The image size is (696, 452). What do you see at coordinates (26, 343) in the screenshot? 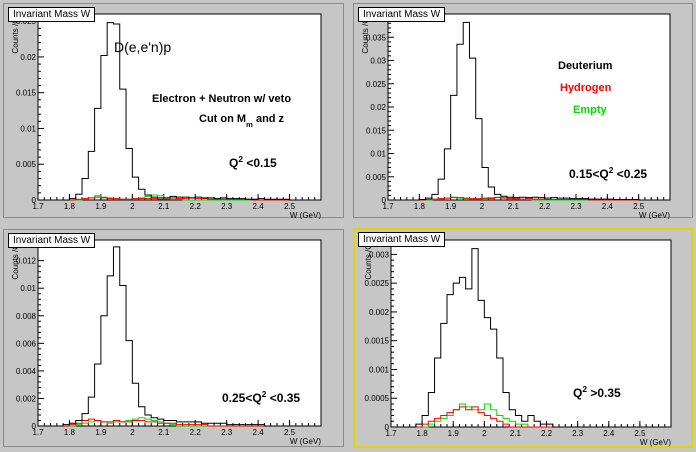
I see `y-tick-label: 0.006` at bounding box center [26, 343].